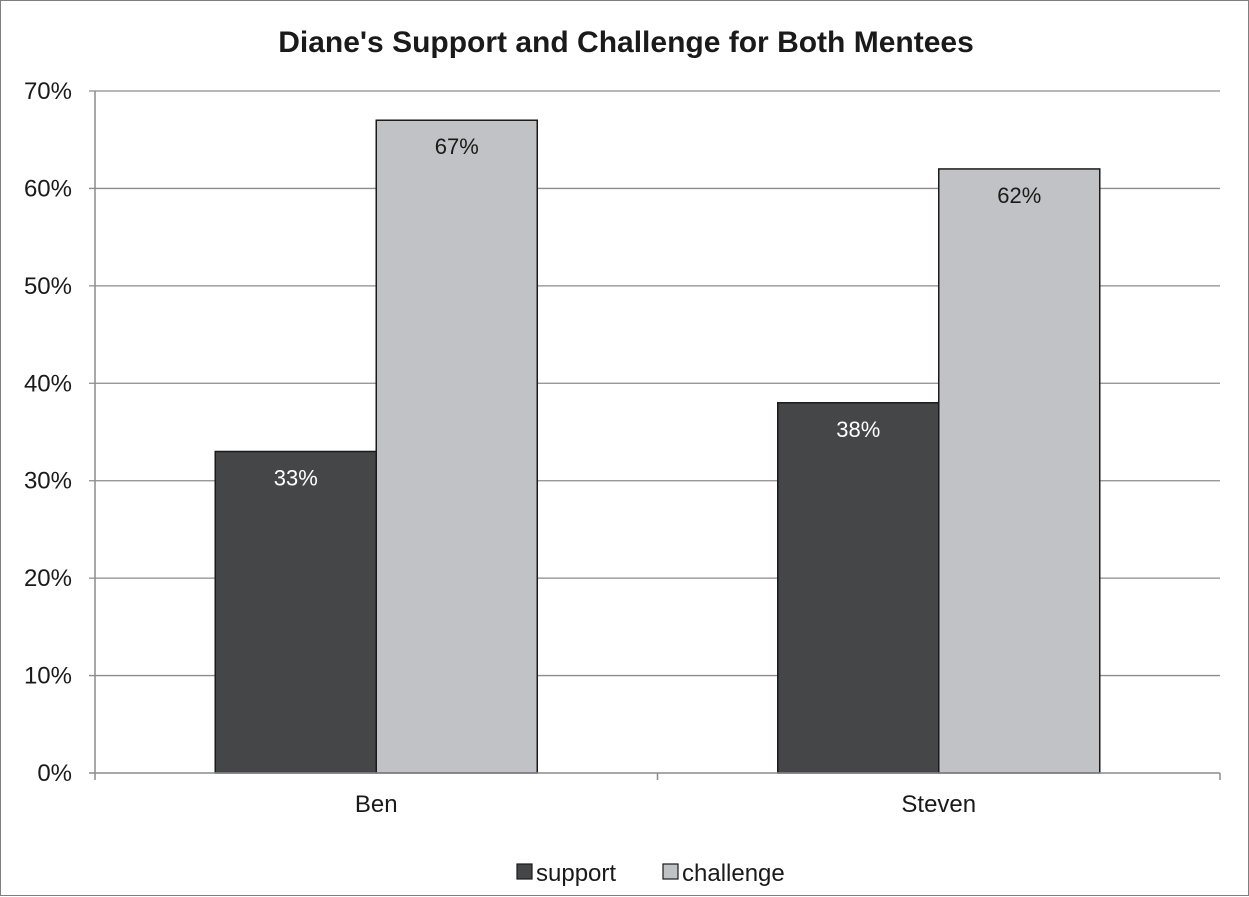 The image size is (1249, 897). What do you see at coordinates (1019, 195) in the screenshot?
I see `data-label-challenge-steven: 62%` at bounding box center [1019, 195].